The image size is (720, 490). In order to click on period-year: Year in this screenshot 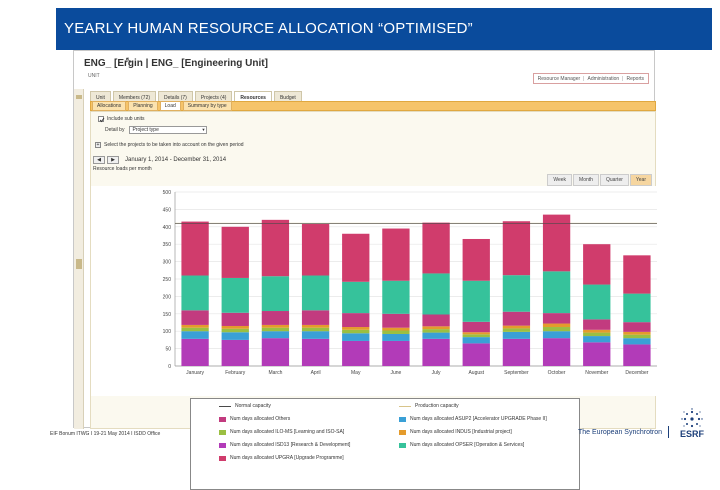, I will do `click(640, 180)`.